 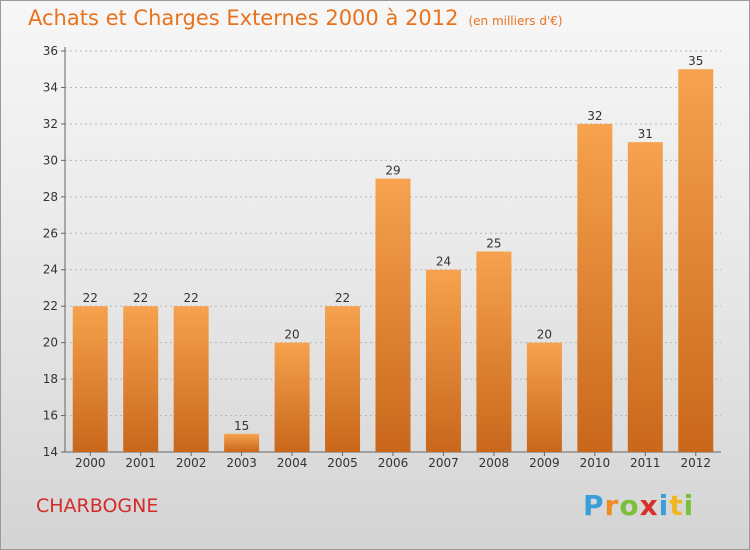 What do you see at coordinates (50, 124) in the screenshot?
I see `y-tick-label: 32` at bounding box center [50, 124].